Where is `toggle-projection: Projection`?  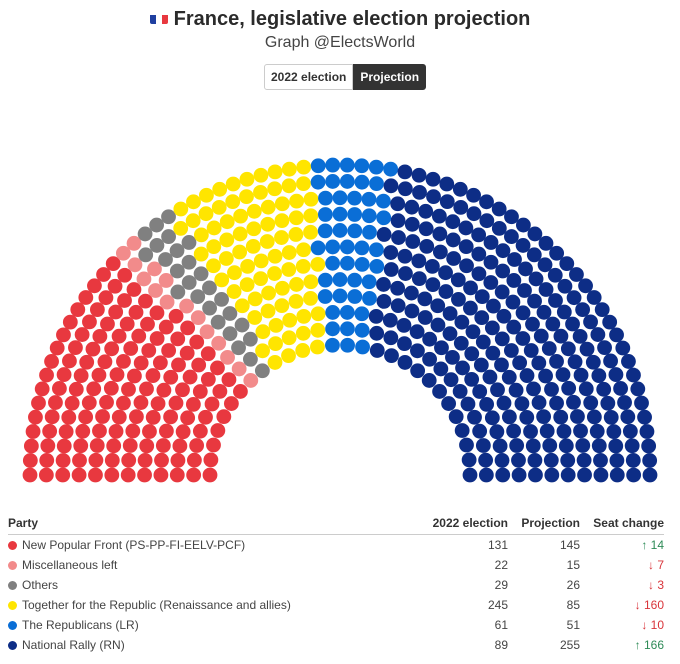
toggle-projection: Projection is located at coordinates (390, 77).